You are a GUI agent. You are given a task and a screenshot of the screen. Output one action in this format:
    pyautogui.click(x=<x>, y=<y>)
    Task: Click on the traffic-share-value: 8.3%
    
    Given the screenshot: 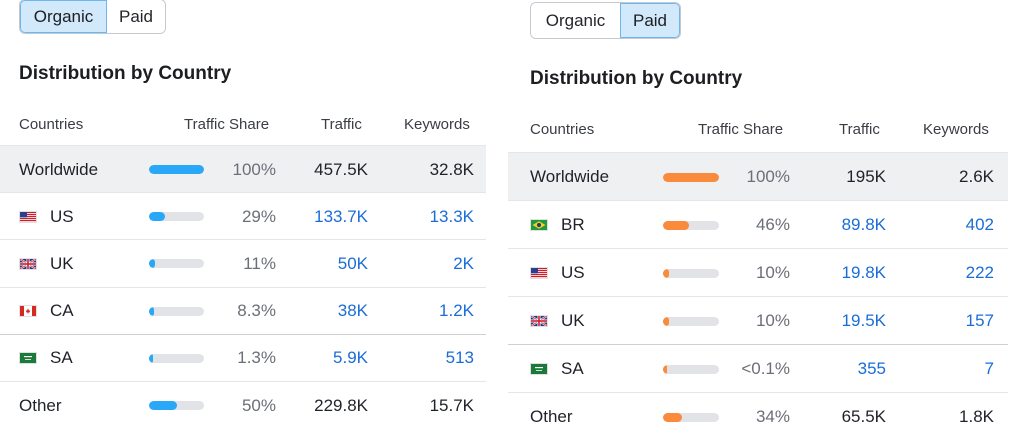 What is the action you would take?
    pyautogui.click(x=256, y=311)
    